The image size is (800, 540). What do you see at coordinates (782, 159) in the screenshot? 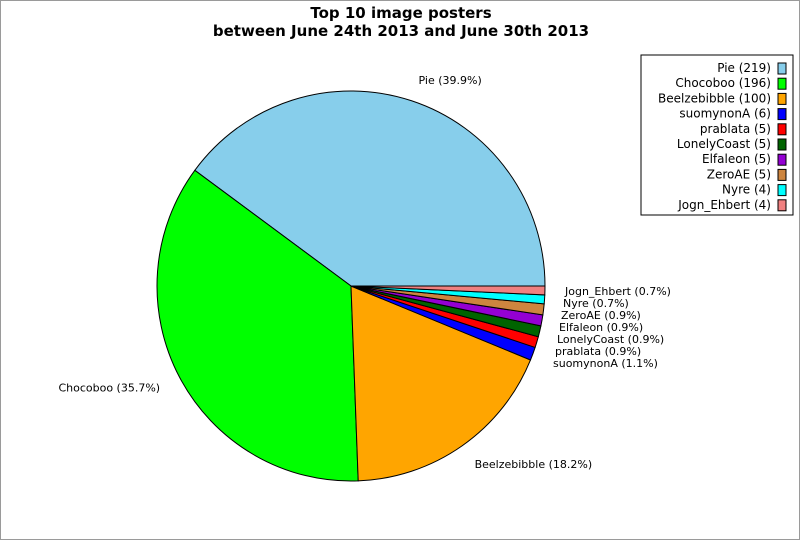
I see `legend-swatch-elfaleon` at bounding box center [782, 159].